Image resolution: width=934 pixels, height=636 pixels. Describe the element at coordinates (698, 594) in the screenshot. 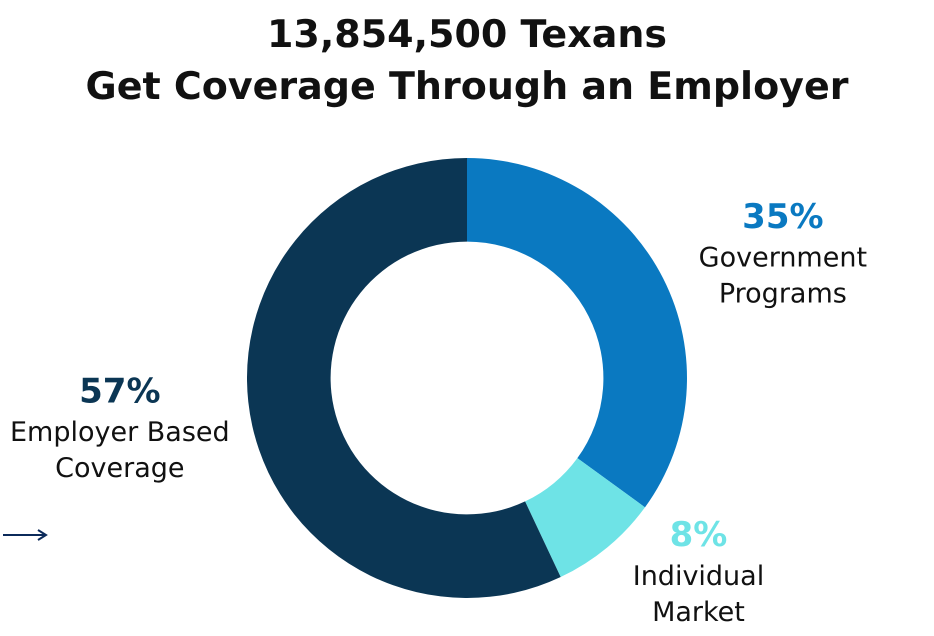

I see `slice-label: Individual Market` at that location.